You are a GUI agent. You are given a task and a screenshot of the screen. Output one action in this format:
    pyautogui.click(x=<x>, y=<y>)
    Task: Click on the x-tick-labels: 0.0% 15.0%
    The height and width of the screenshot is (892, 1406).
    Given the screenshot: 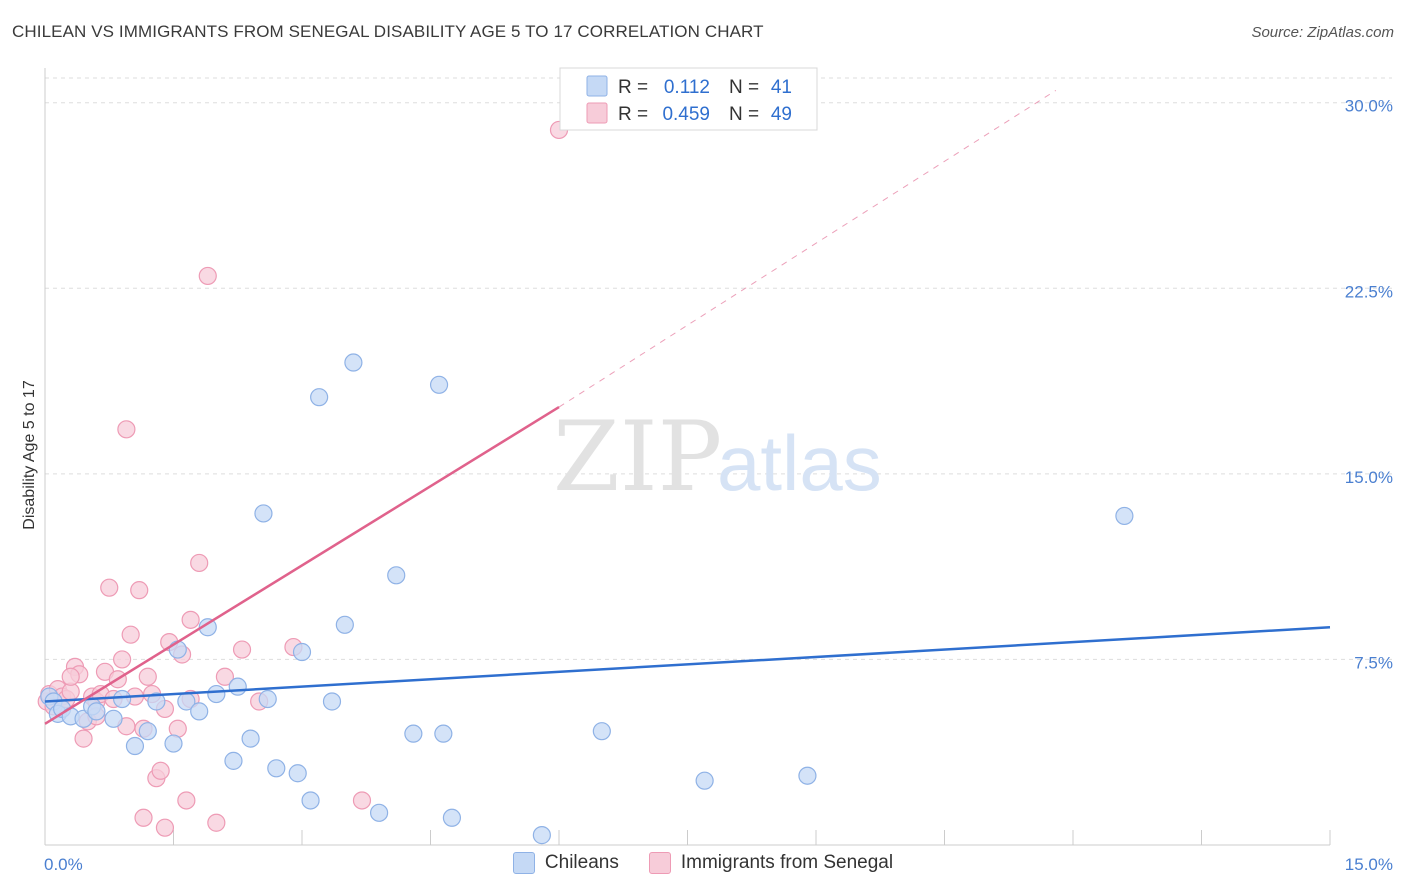 What is the action you would take?
    pyautogui.click(x=718, y=864)
    